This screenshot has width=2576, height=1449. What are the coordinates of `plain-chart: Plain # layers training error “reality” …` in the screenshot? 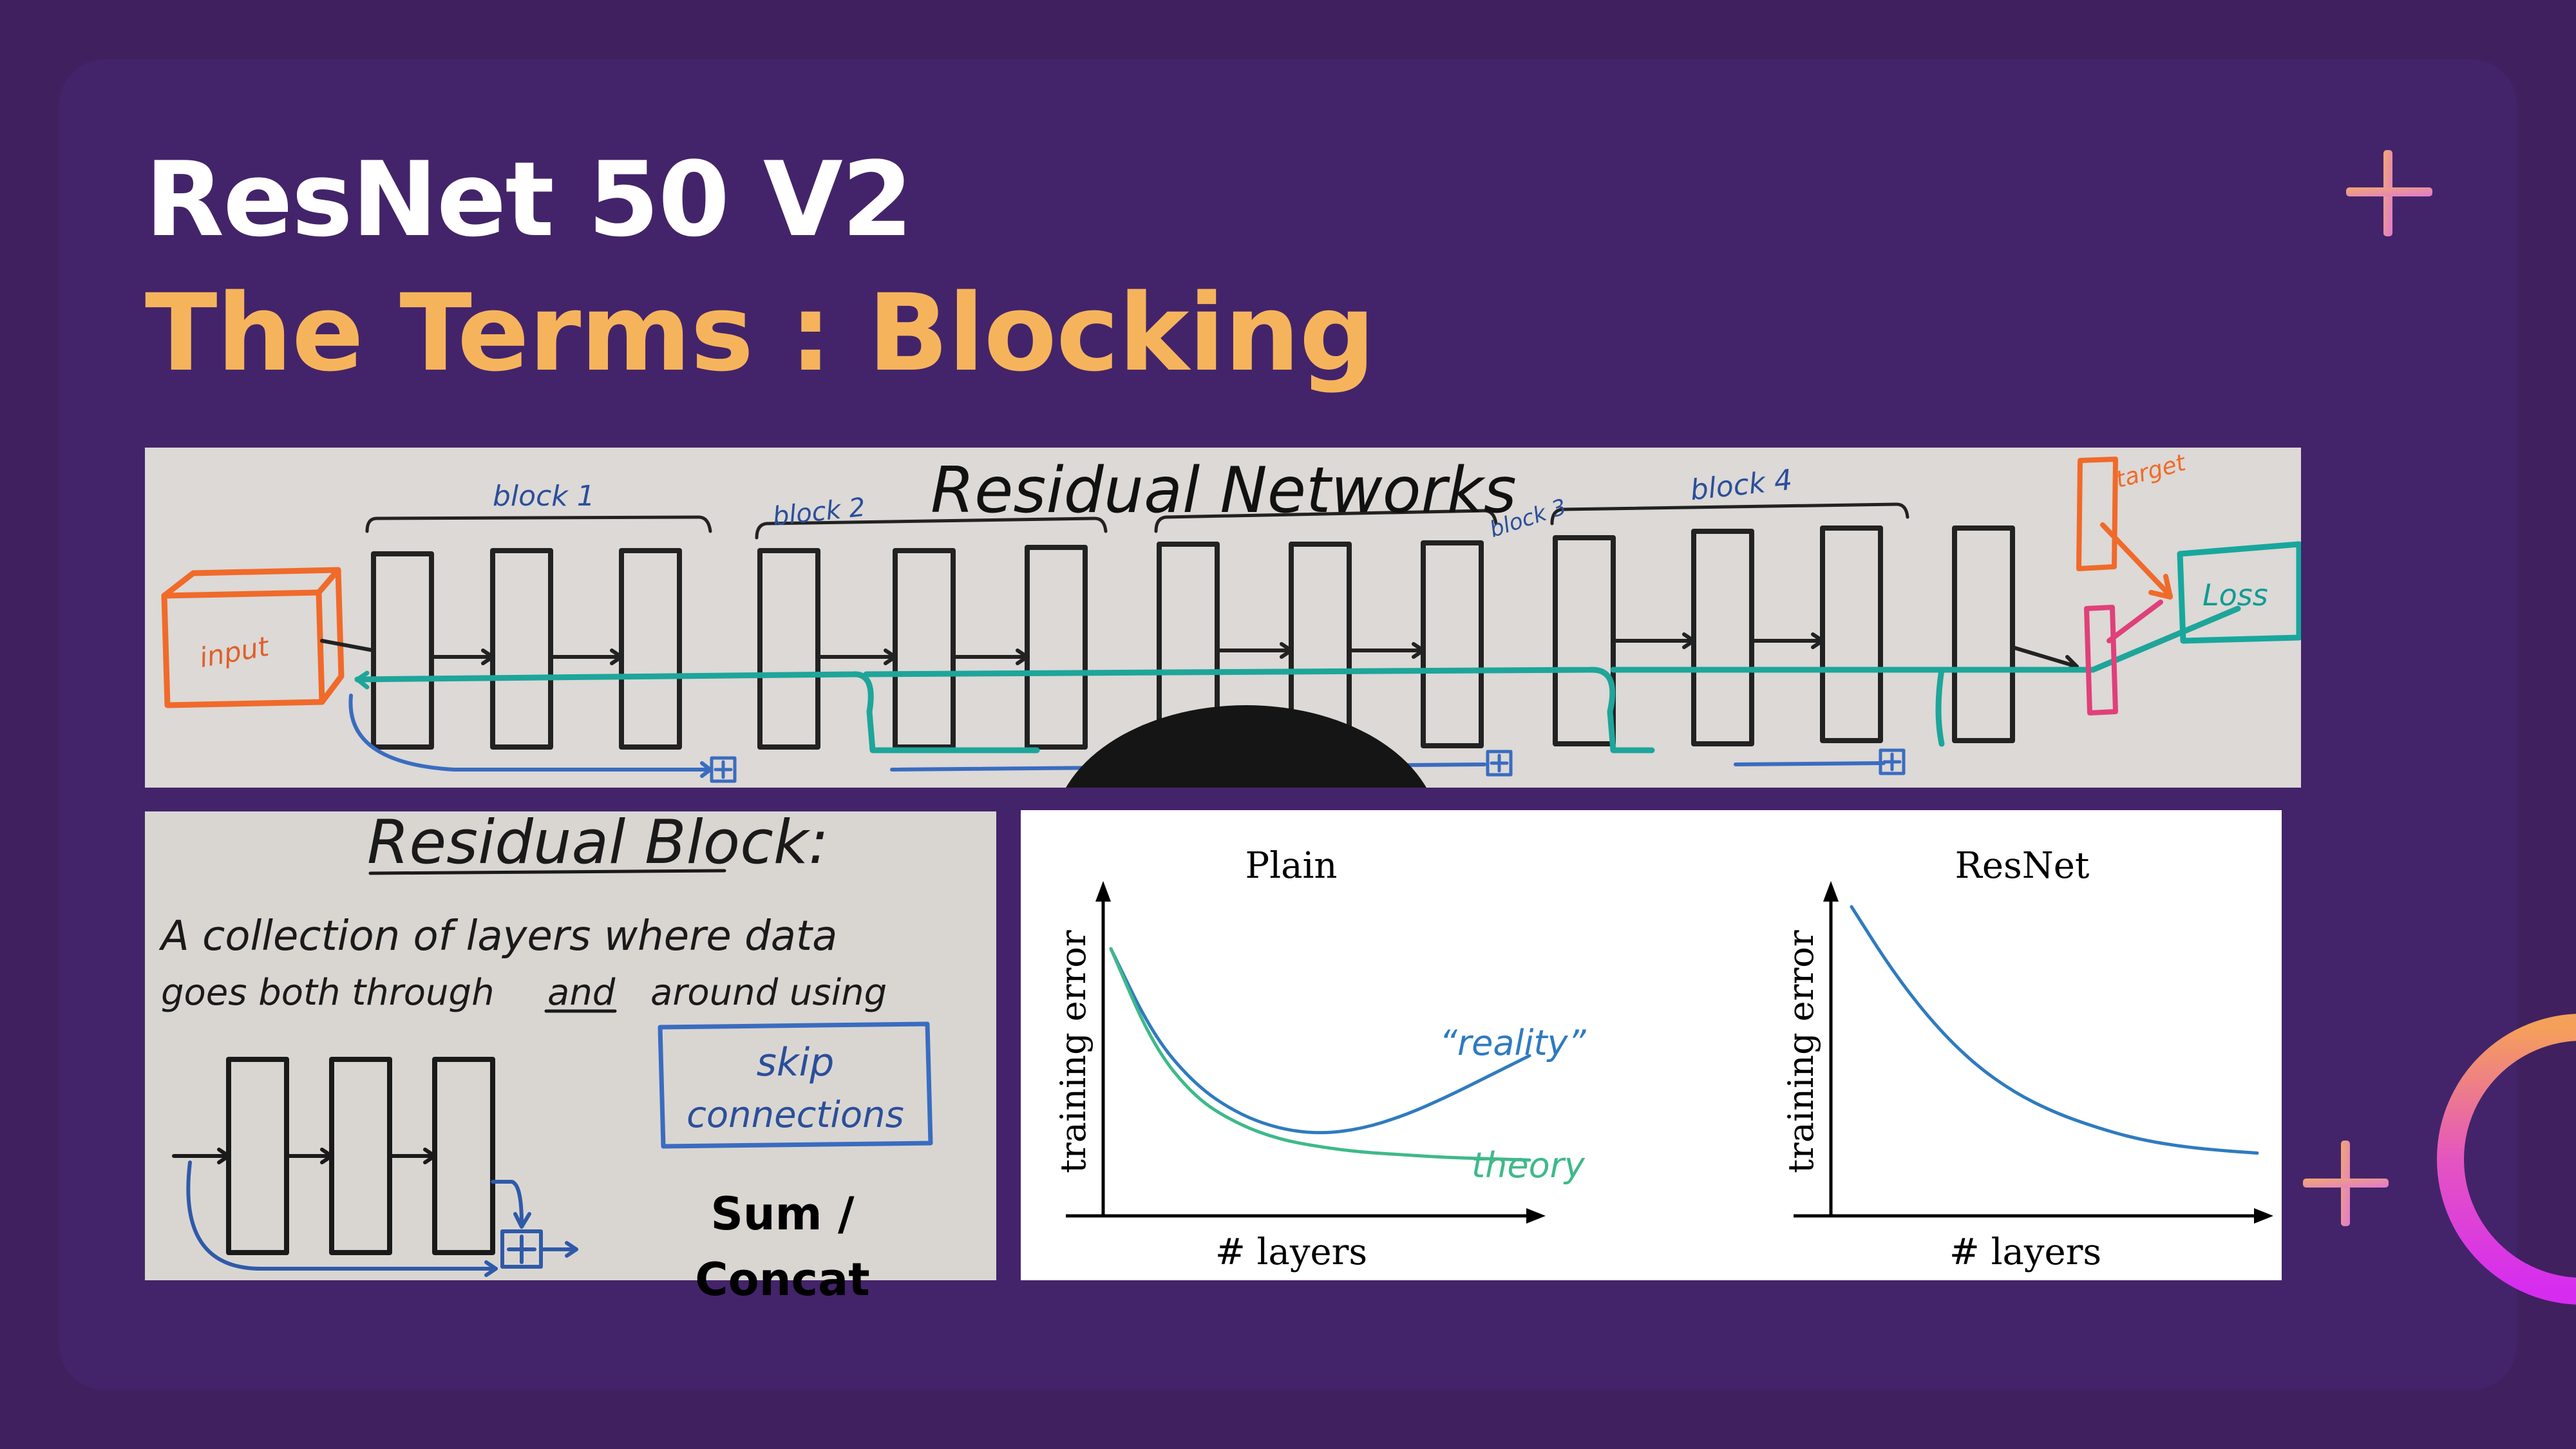 It's located at (1320, 1059).